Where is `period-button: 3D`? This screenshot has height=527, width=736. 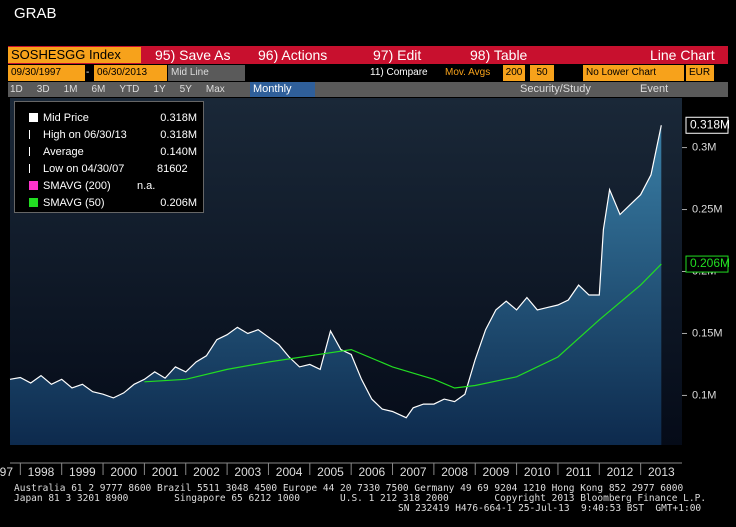 period-button: 3D is located at coordinates (43, 89).